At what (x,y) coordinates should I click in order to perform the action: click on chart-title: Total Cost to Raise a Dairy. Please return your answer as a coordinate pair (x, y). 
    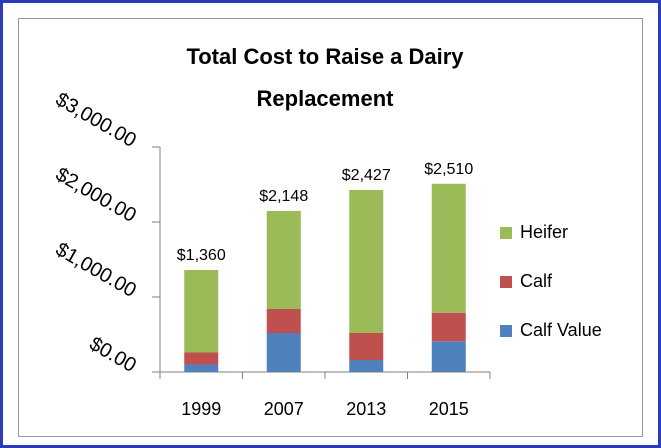
    Looking at the image, I should click on (325, 56).